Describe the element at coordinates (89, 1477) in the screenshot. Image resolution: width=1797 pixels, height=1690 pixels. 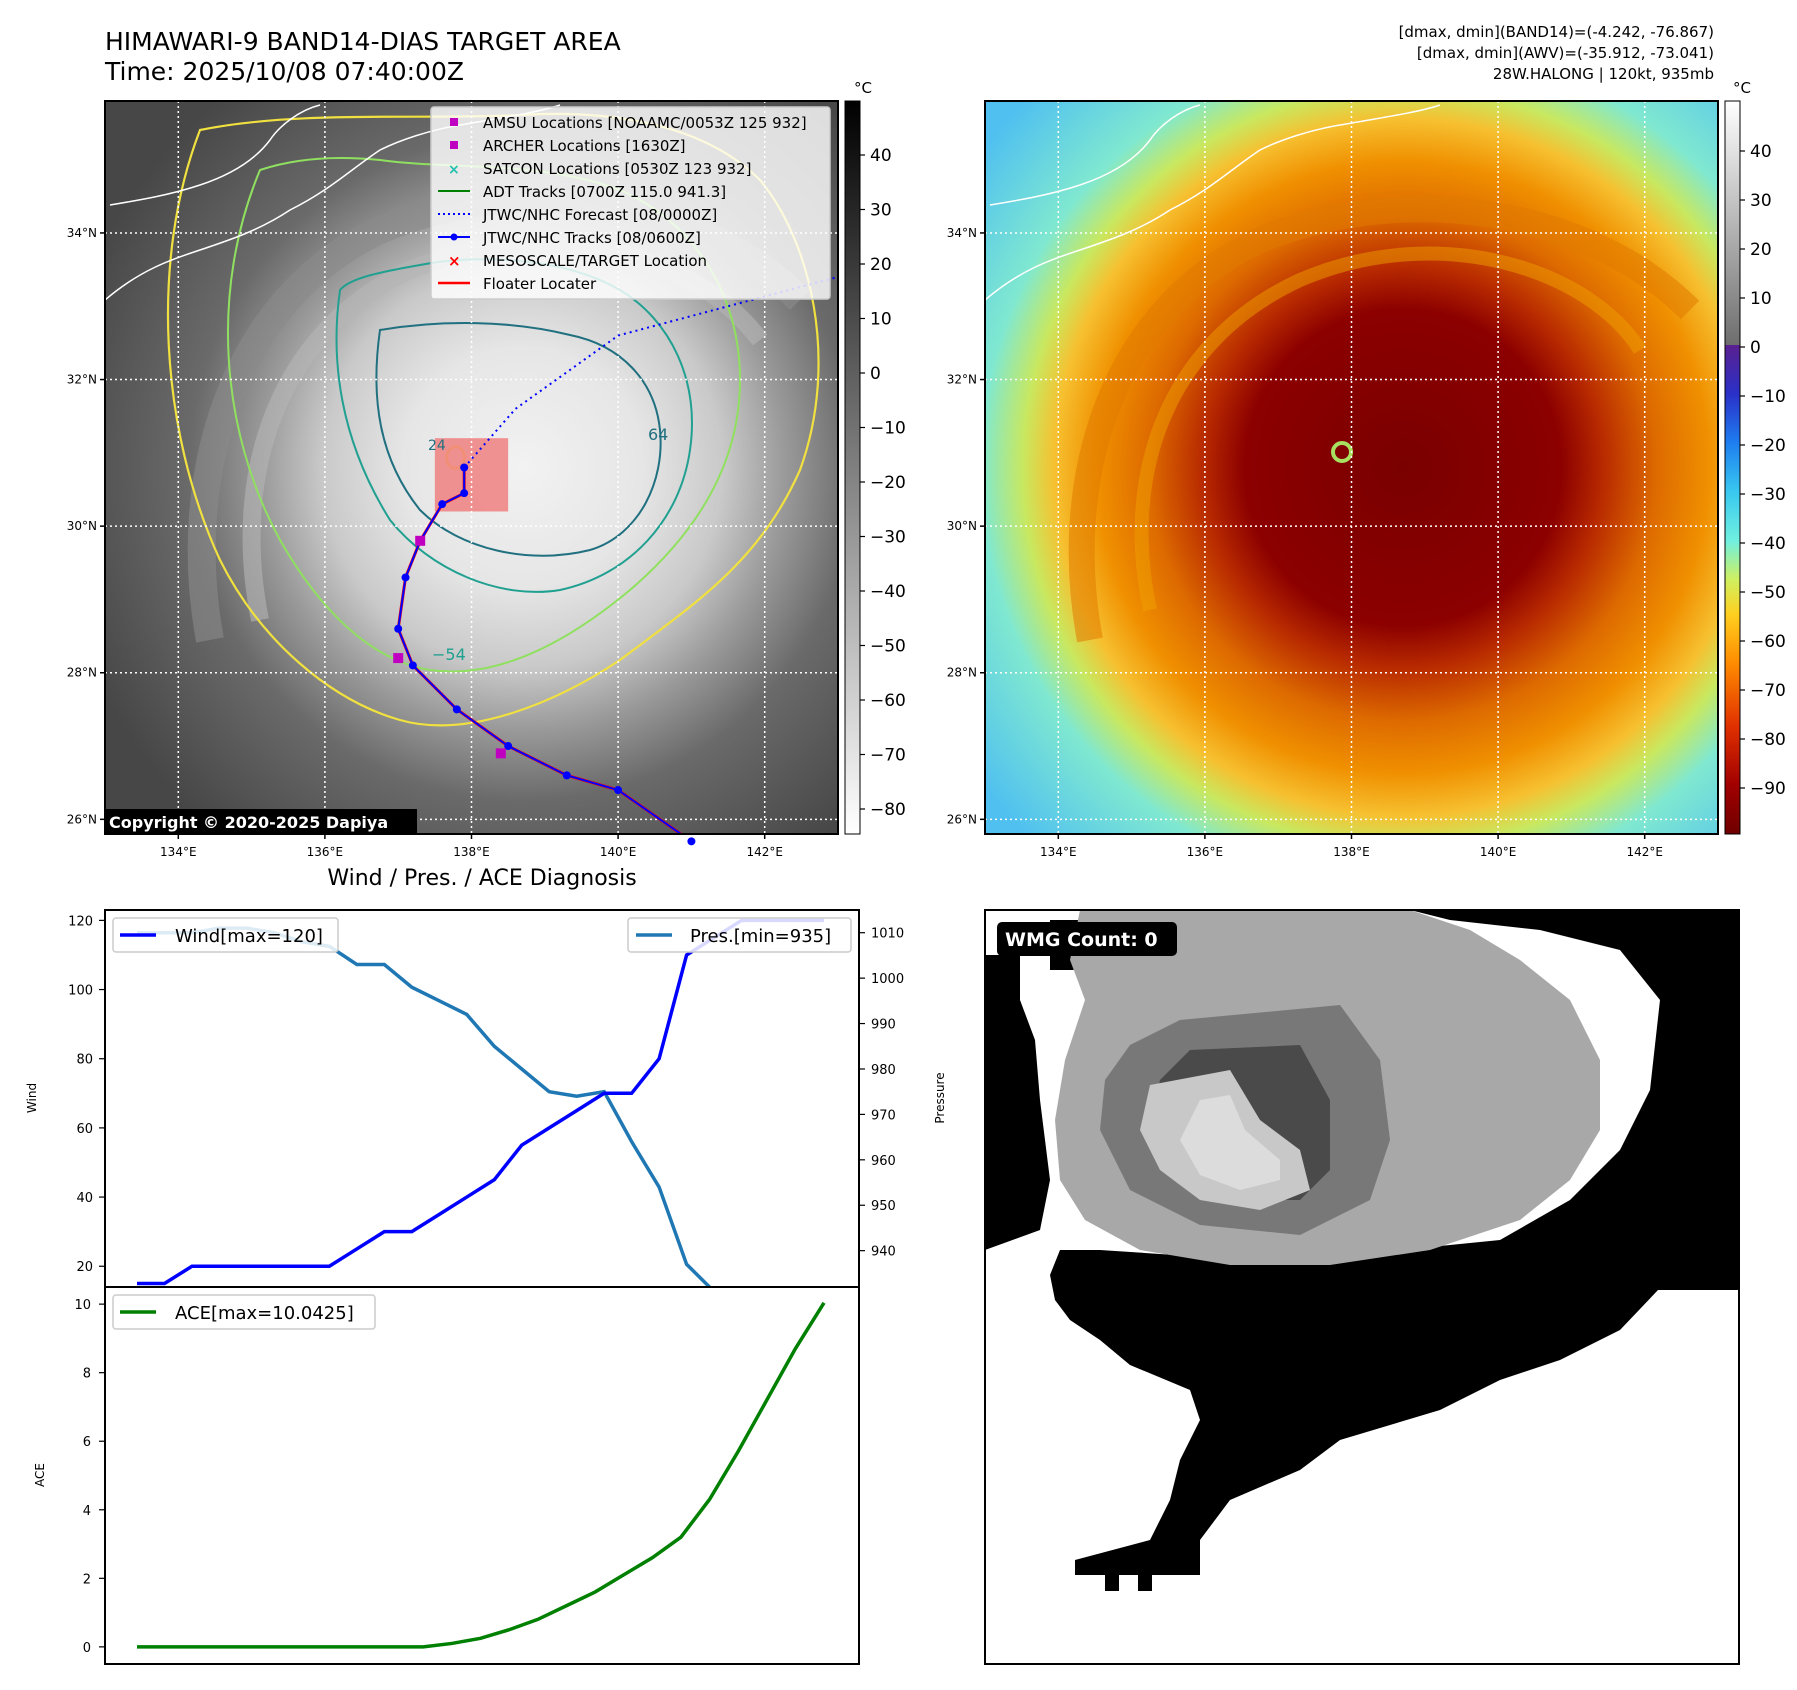
I see `ace-axis-ticks: 0 2 4 6 8 10` at that location.